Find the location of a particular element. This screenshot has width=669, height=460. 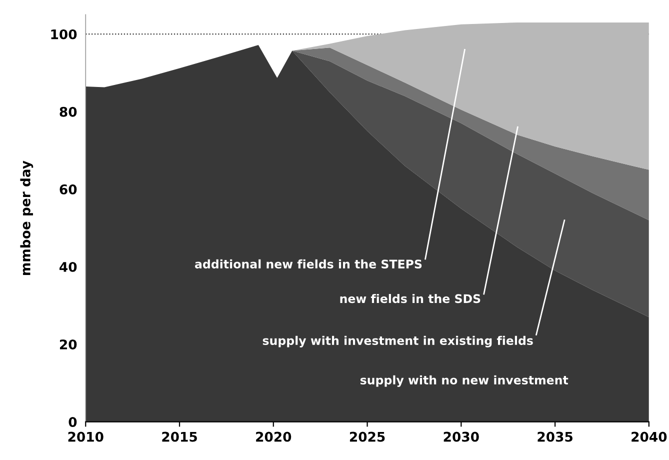

y-tick-label: 20 is located at coordinates (68, 344).